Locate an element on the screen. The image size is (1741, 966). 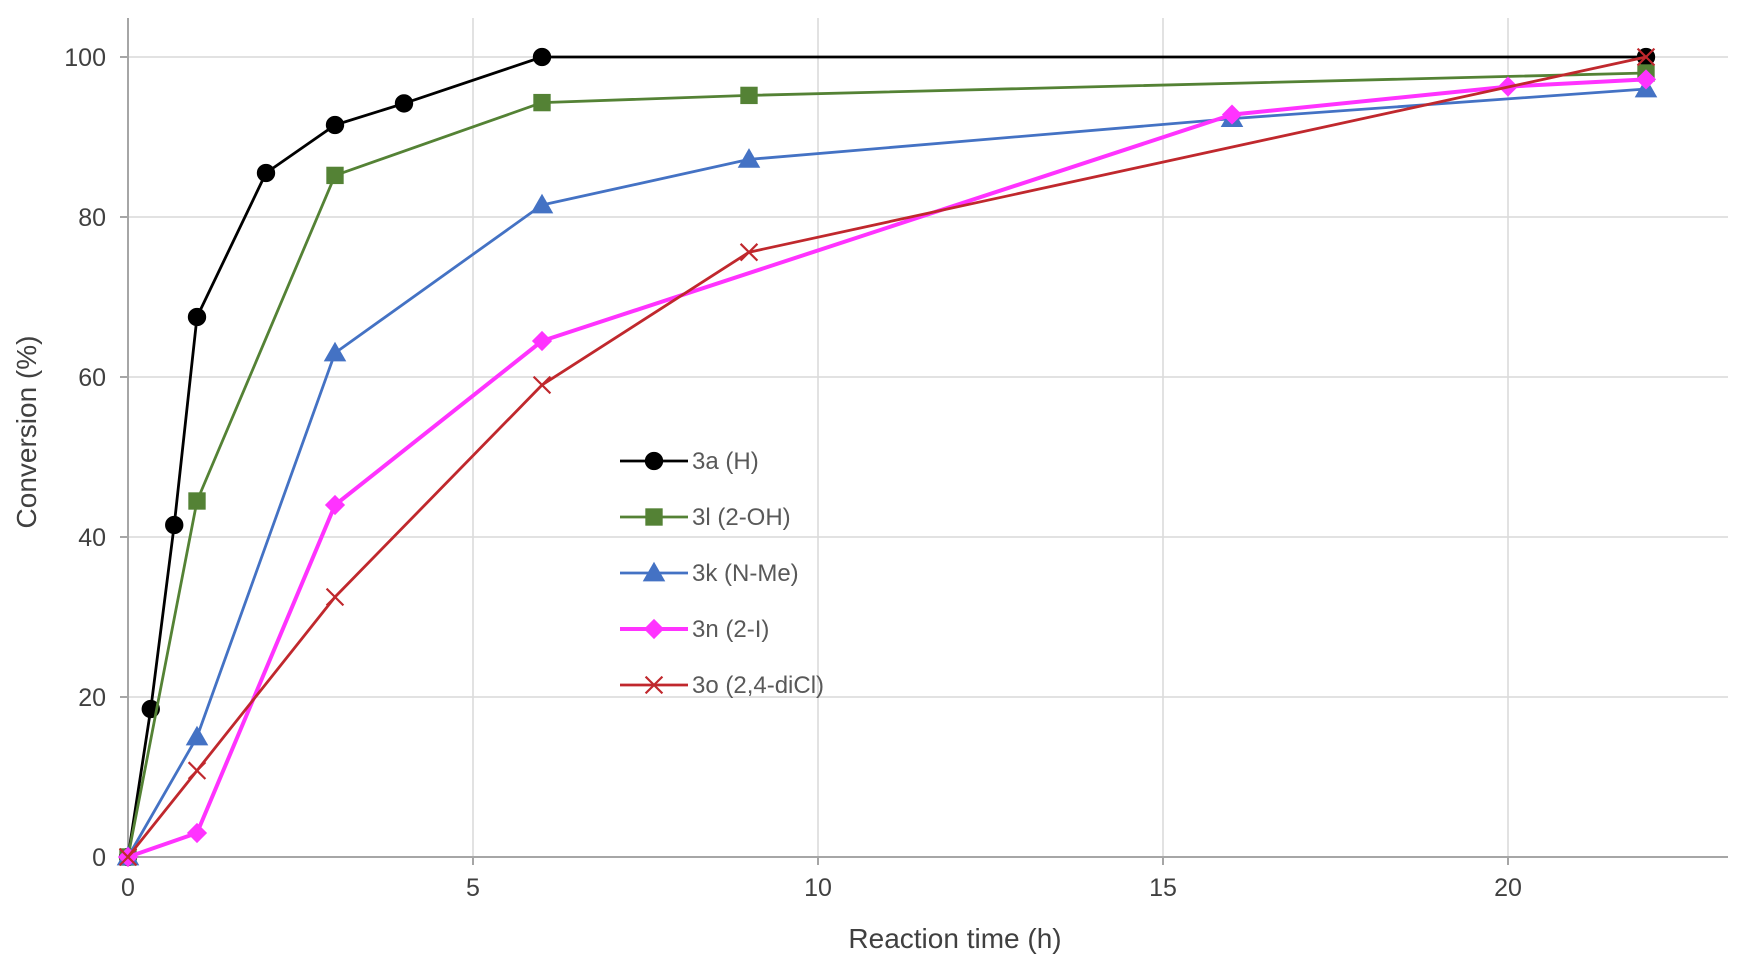
legend-entry: 3a (H) is located at coordinates (689, 461).